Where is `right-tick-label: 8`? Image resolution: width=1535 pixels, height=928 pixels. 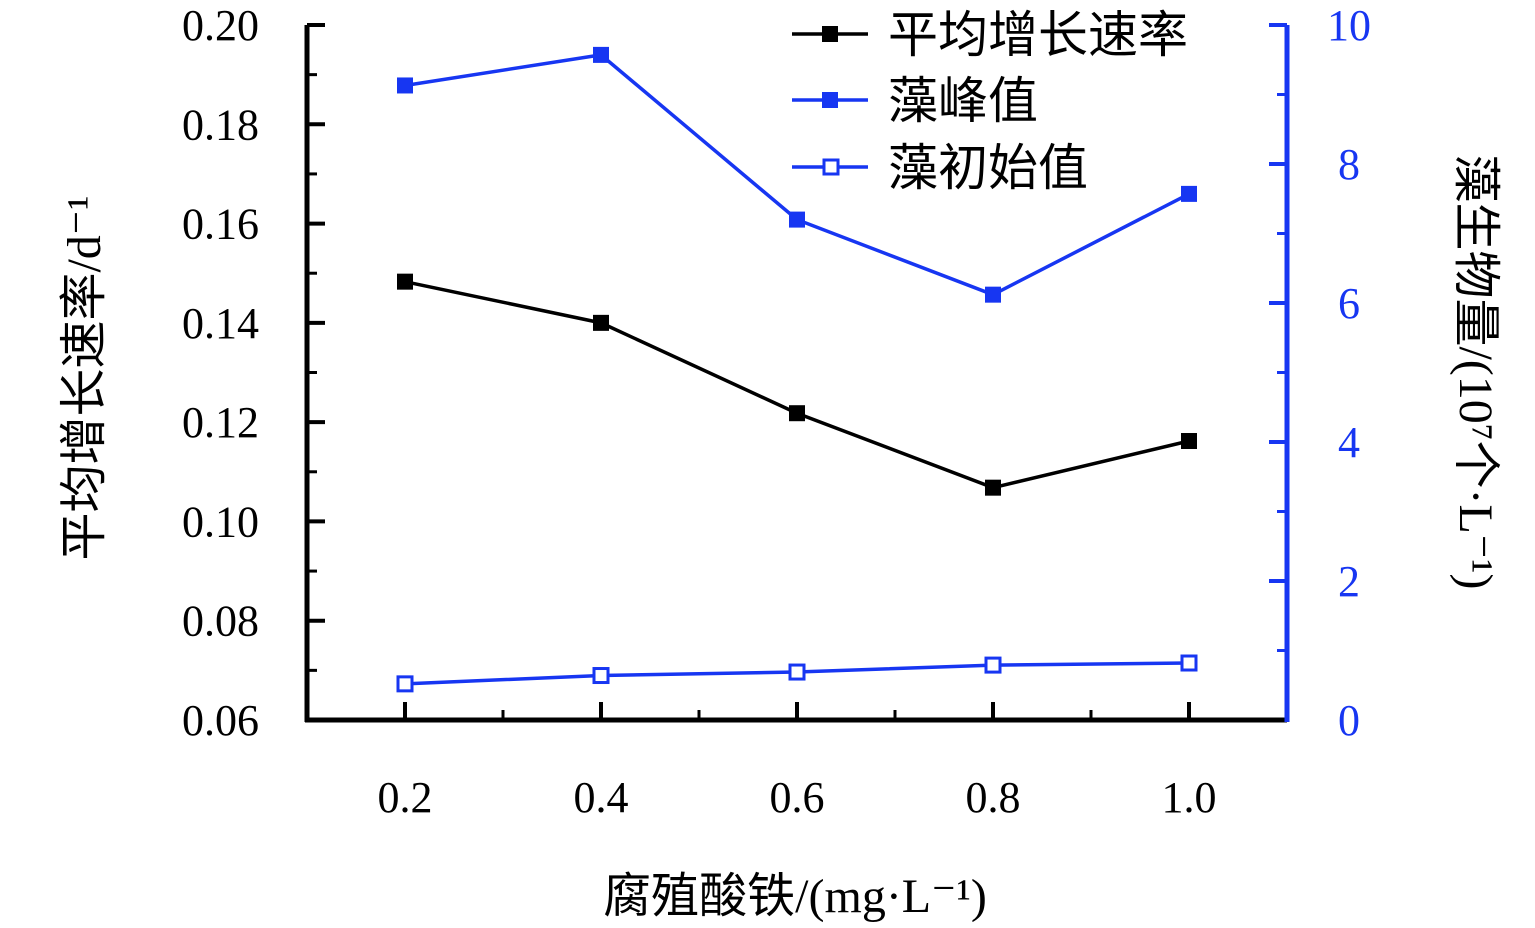
right-tick-label: 8 is located at coordinates (1349, 164).